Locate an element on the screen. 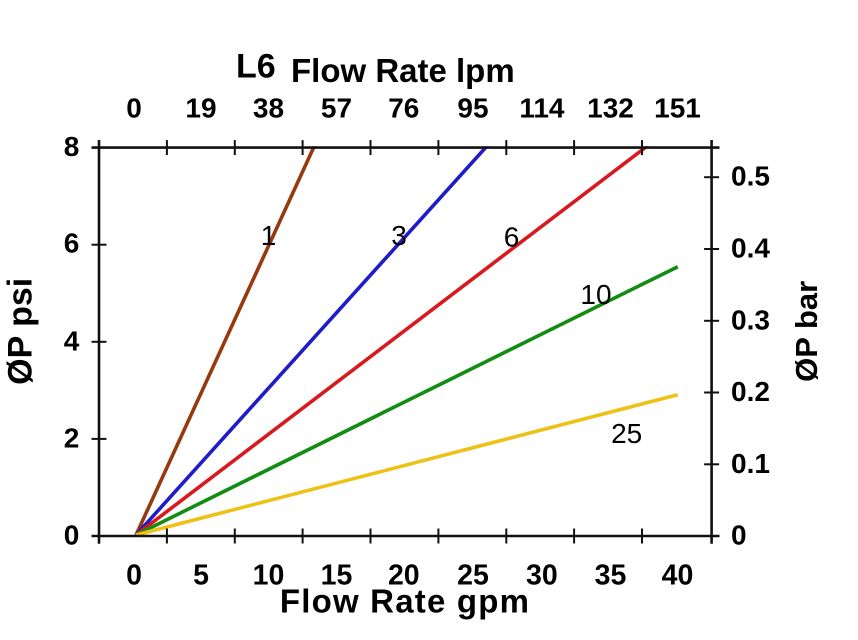  svg-text: ØP bar is located at coordinates (806, 331).